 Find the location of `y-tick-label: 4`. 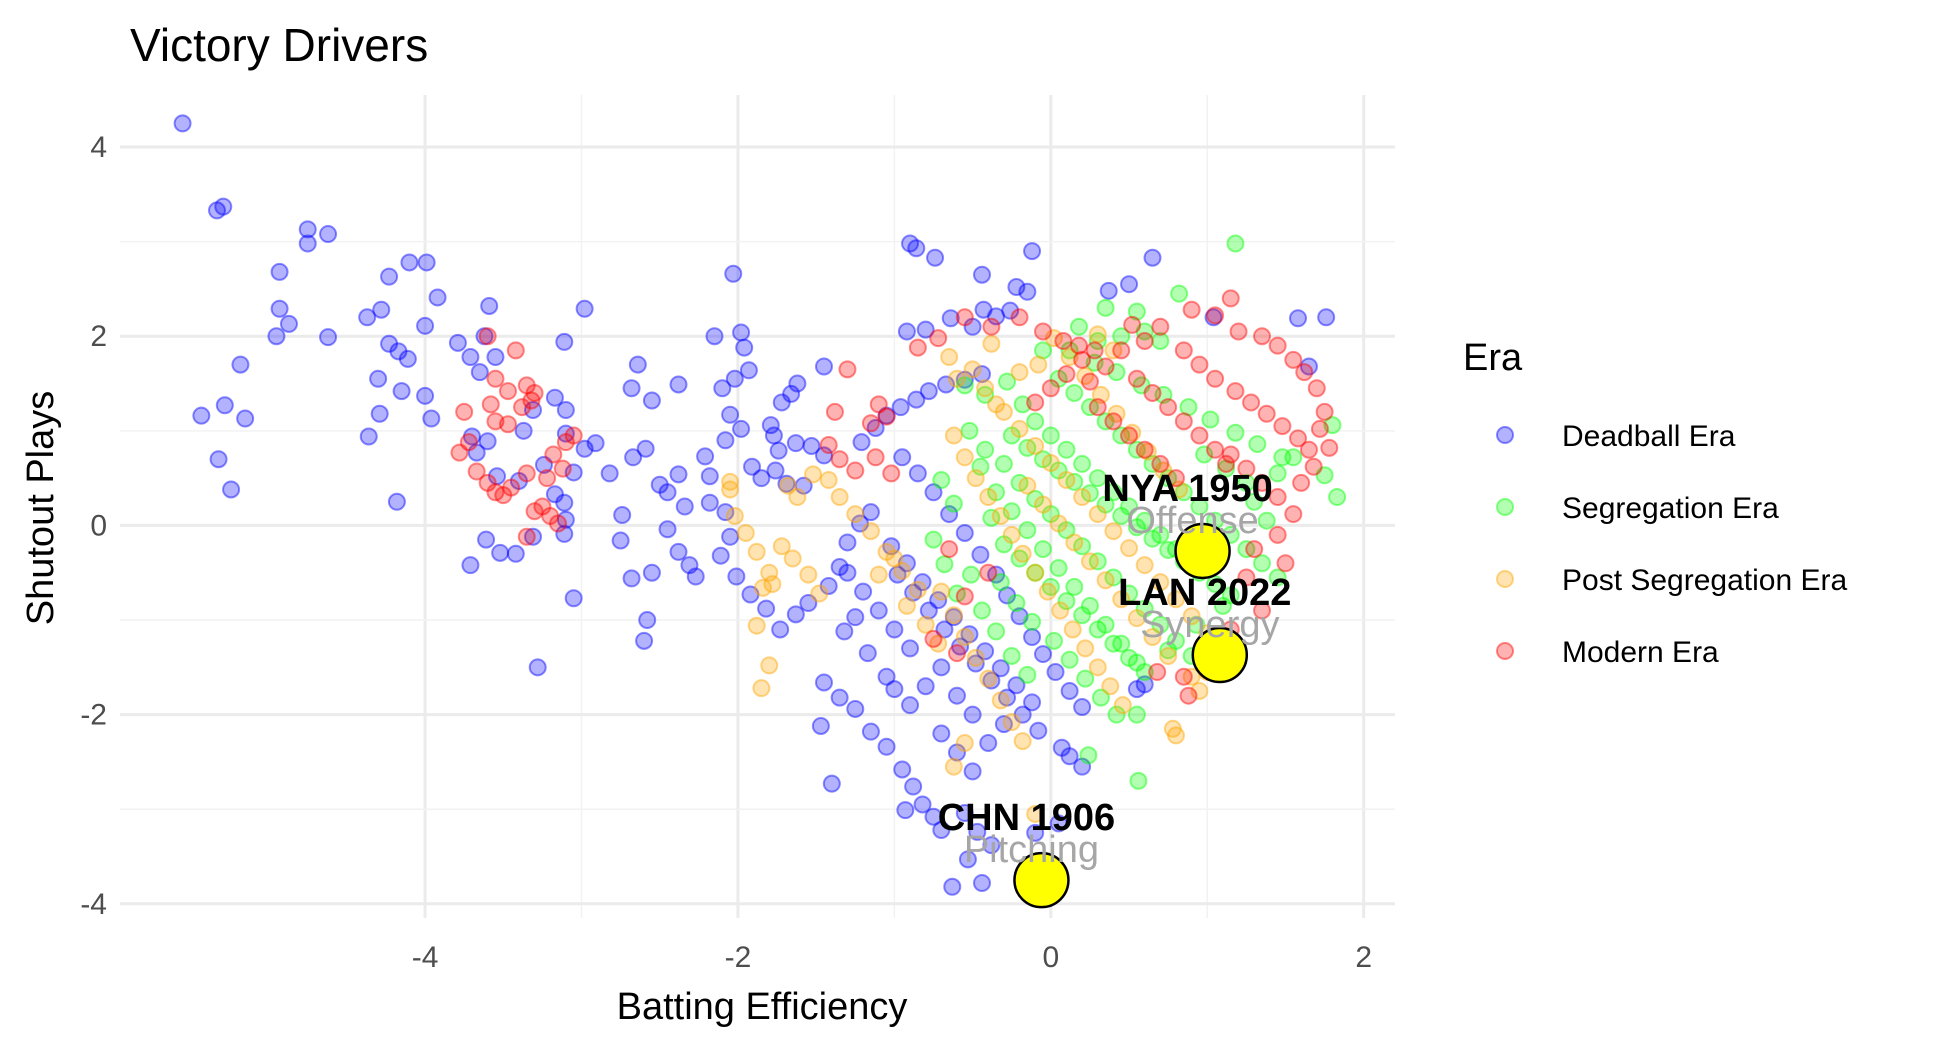

y-tick-label: 4 is located at coordinates (98, 147).